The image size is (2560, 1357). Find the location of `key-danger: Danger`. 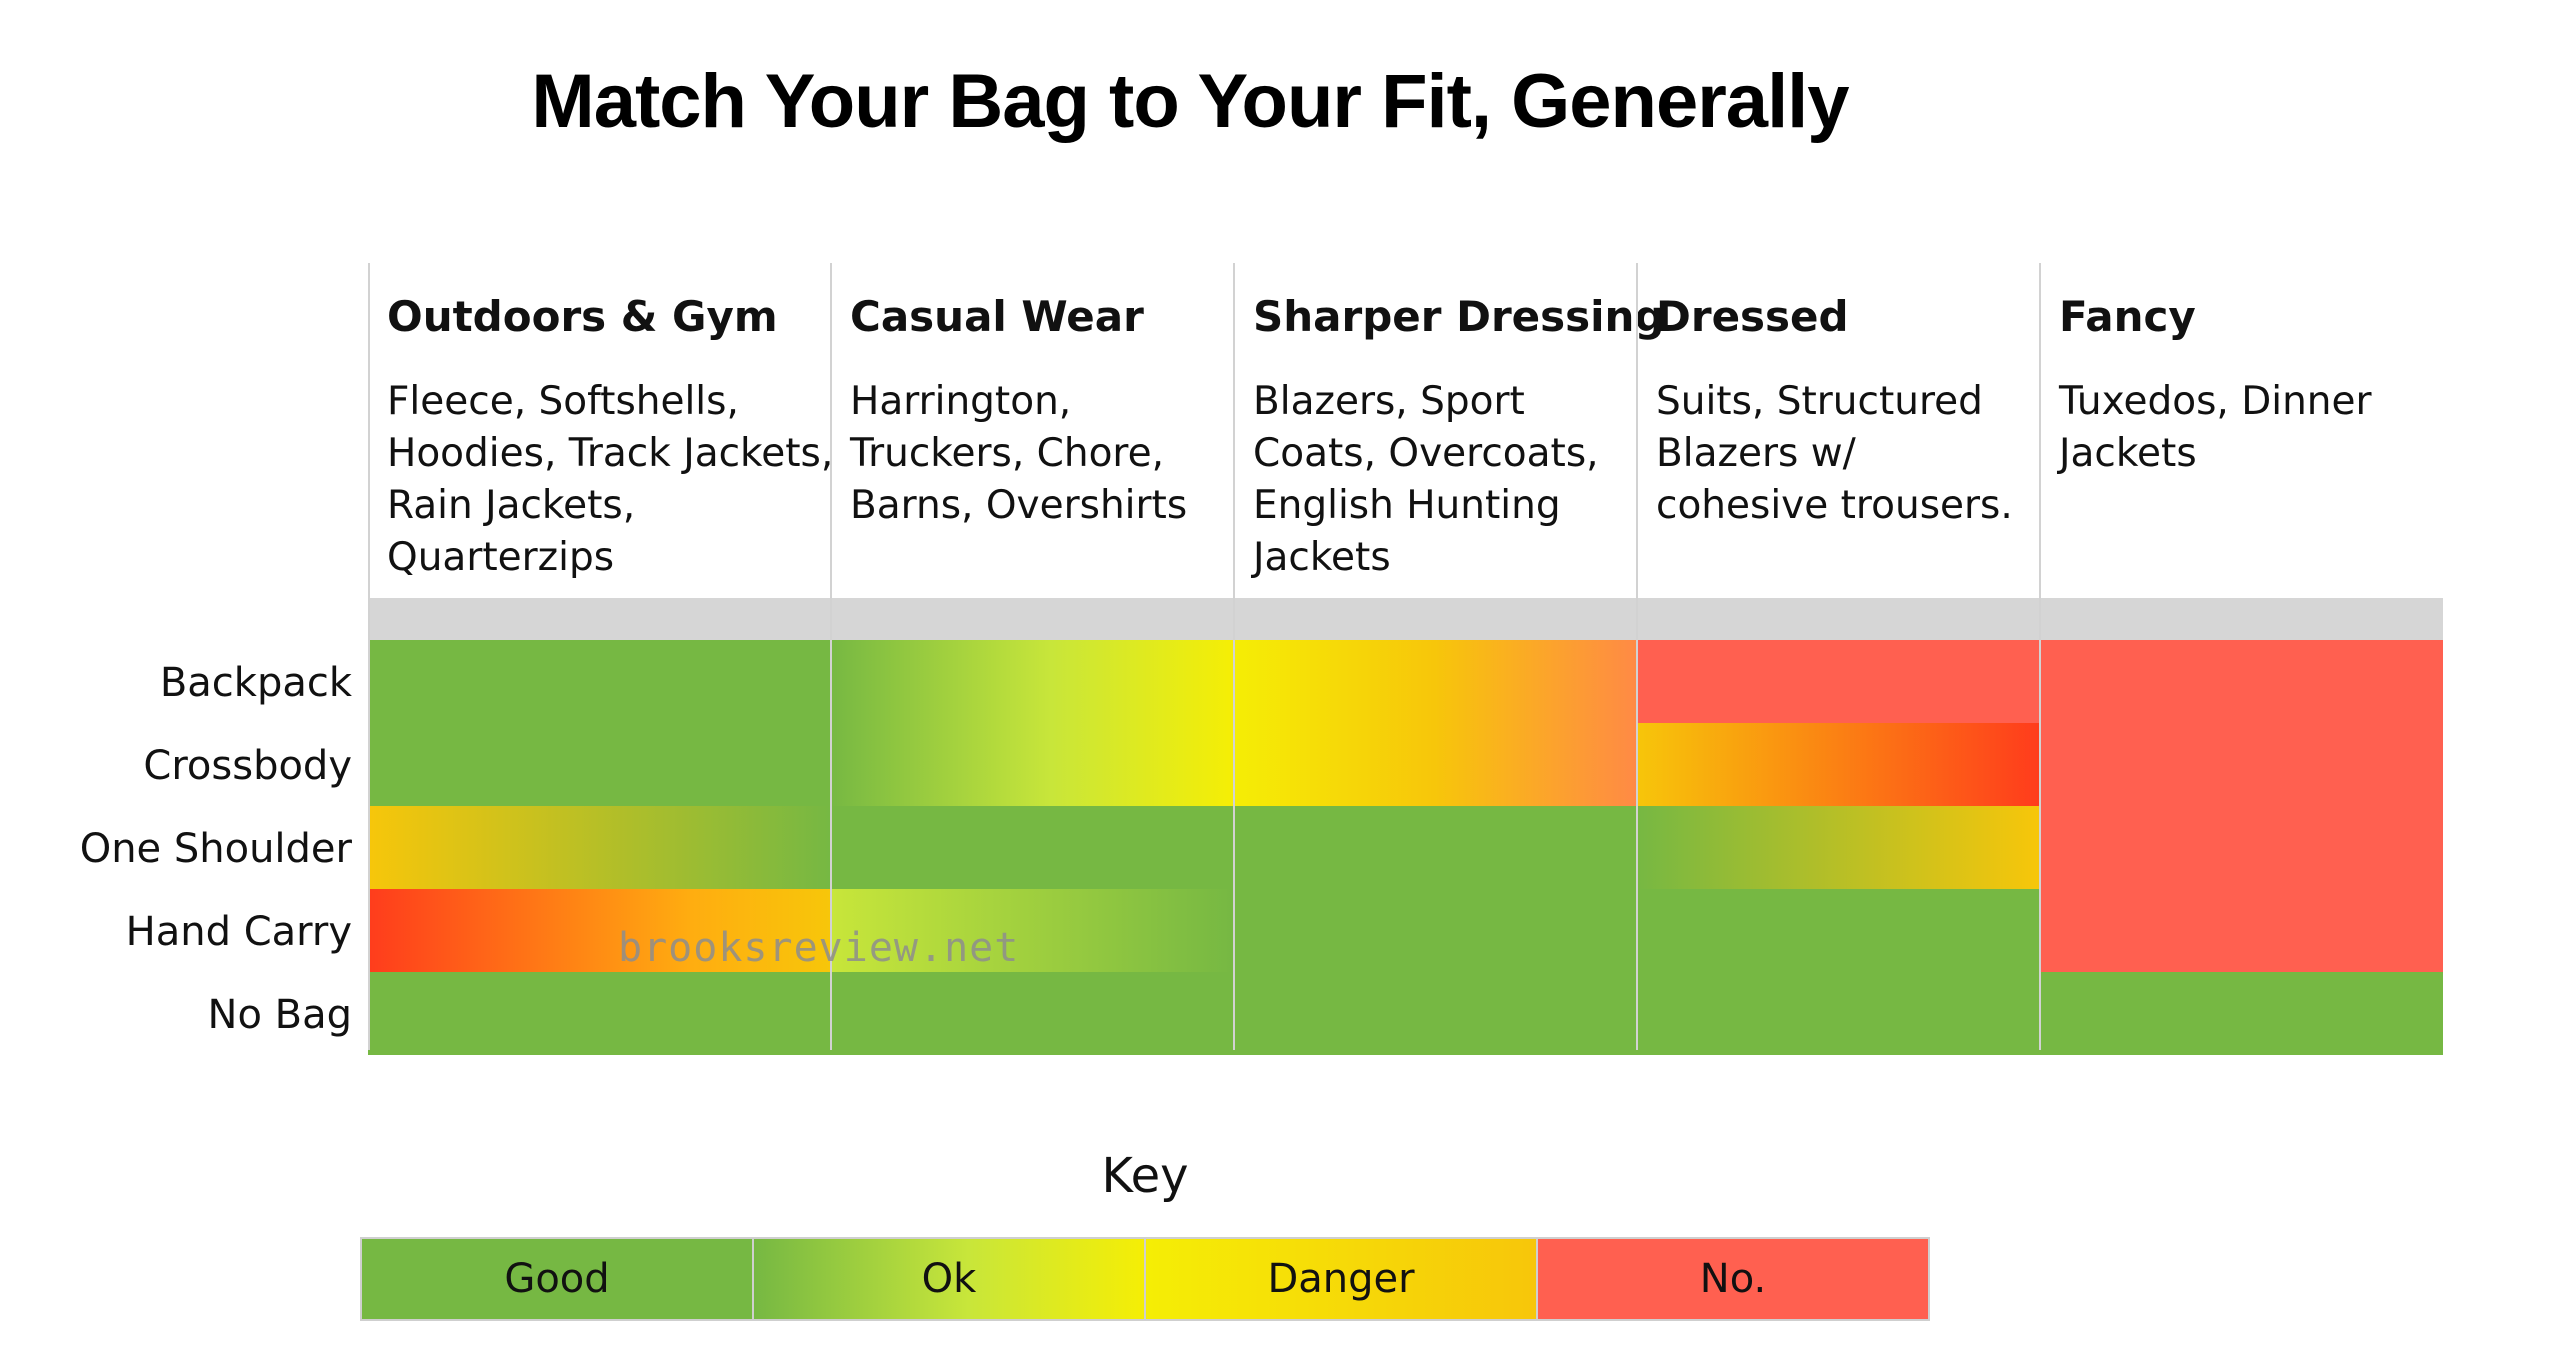

key-danger: Danger is located at coordinates (1342, 1279).